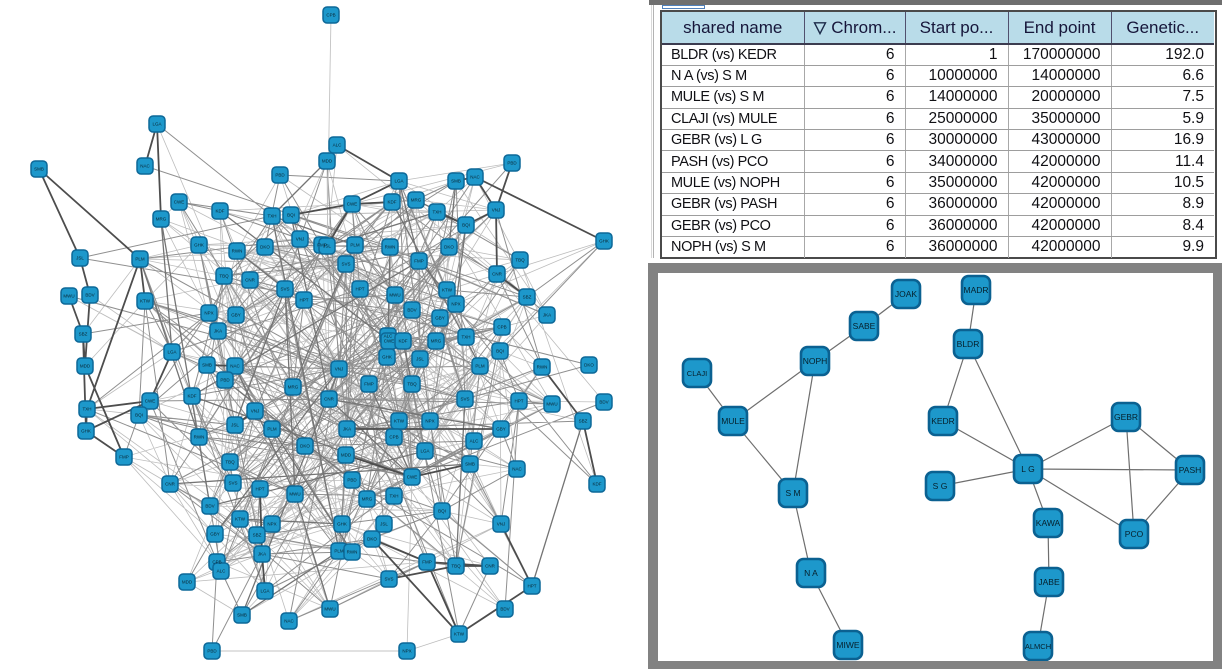 The height and width of the screenshot is (669, 1222). What do you see at coordinates (352, 480) in the screenshot?
I see `svg-text: PBD` at bounding box center [352, 480].